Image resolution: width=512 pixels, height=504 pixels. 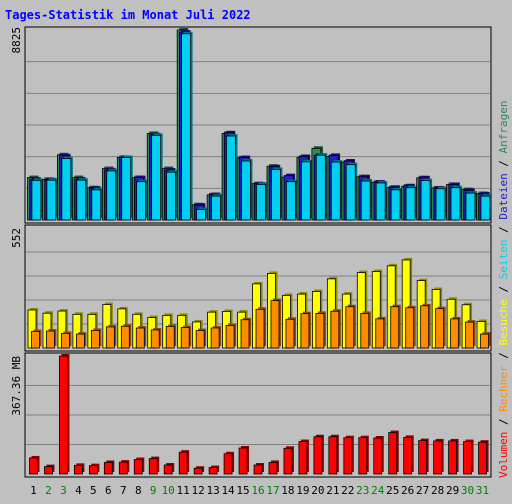 What do you see at coordinates (287, 490) in the screenshot?
I see `day-label-18: 18` at bounding box center [287, 490].